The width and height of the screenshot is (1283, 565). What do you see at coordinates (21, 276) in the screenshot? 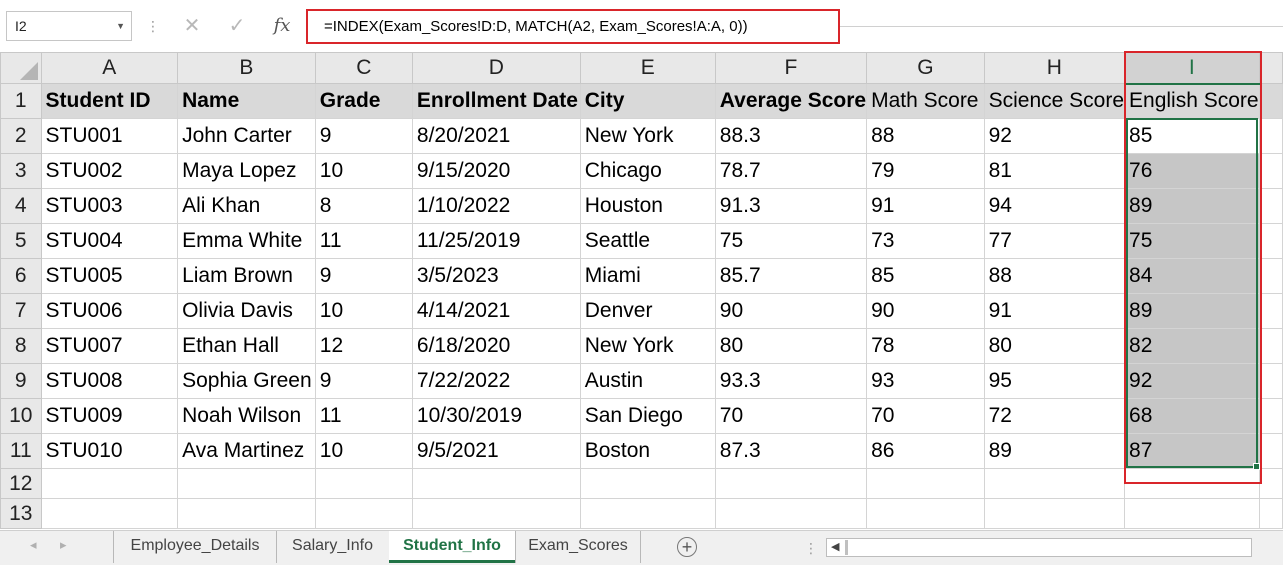
I see `row-header: 6` at bounding box center [21, 276].